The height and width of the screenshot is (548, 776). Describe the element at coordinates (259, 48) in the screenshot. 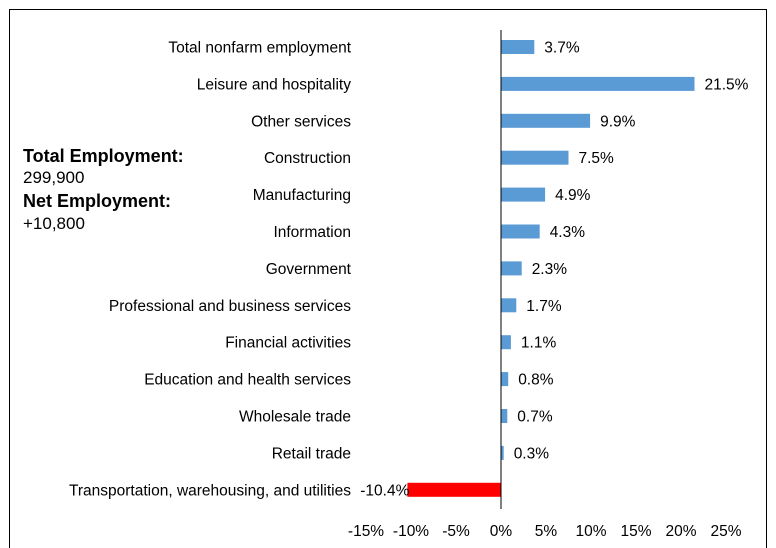

I see `category-label-total-nonfarm-employment: Total nonfarm employment` at that location.